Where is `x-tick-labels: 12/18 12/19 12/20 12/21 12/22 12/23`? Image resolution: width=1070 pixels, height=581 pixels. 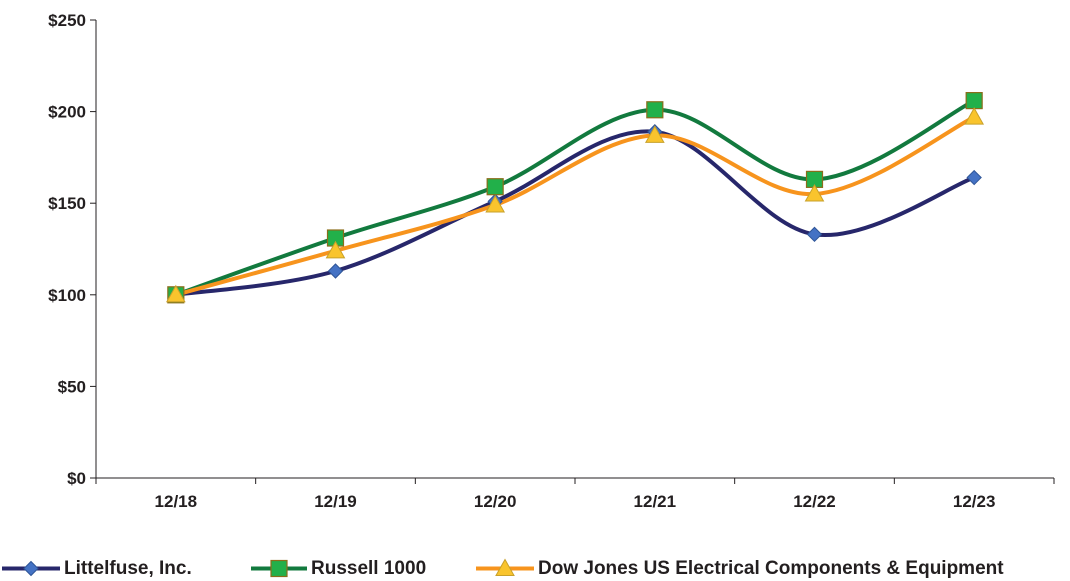
x-tick-labels: 12/18 12/19 12/20 12/21 12/22 12/23 is located at coordinates (575, 501).